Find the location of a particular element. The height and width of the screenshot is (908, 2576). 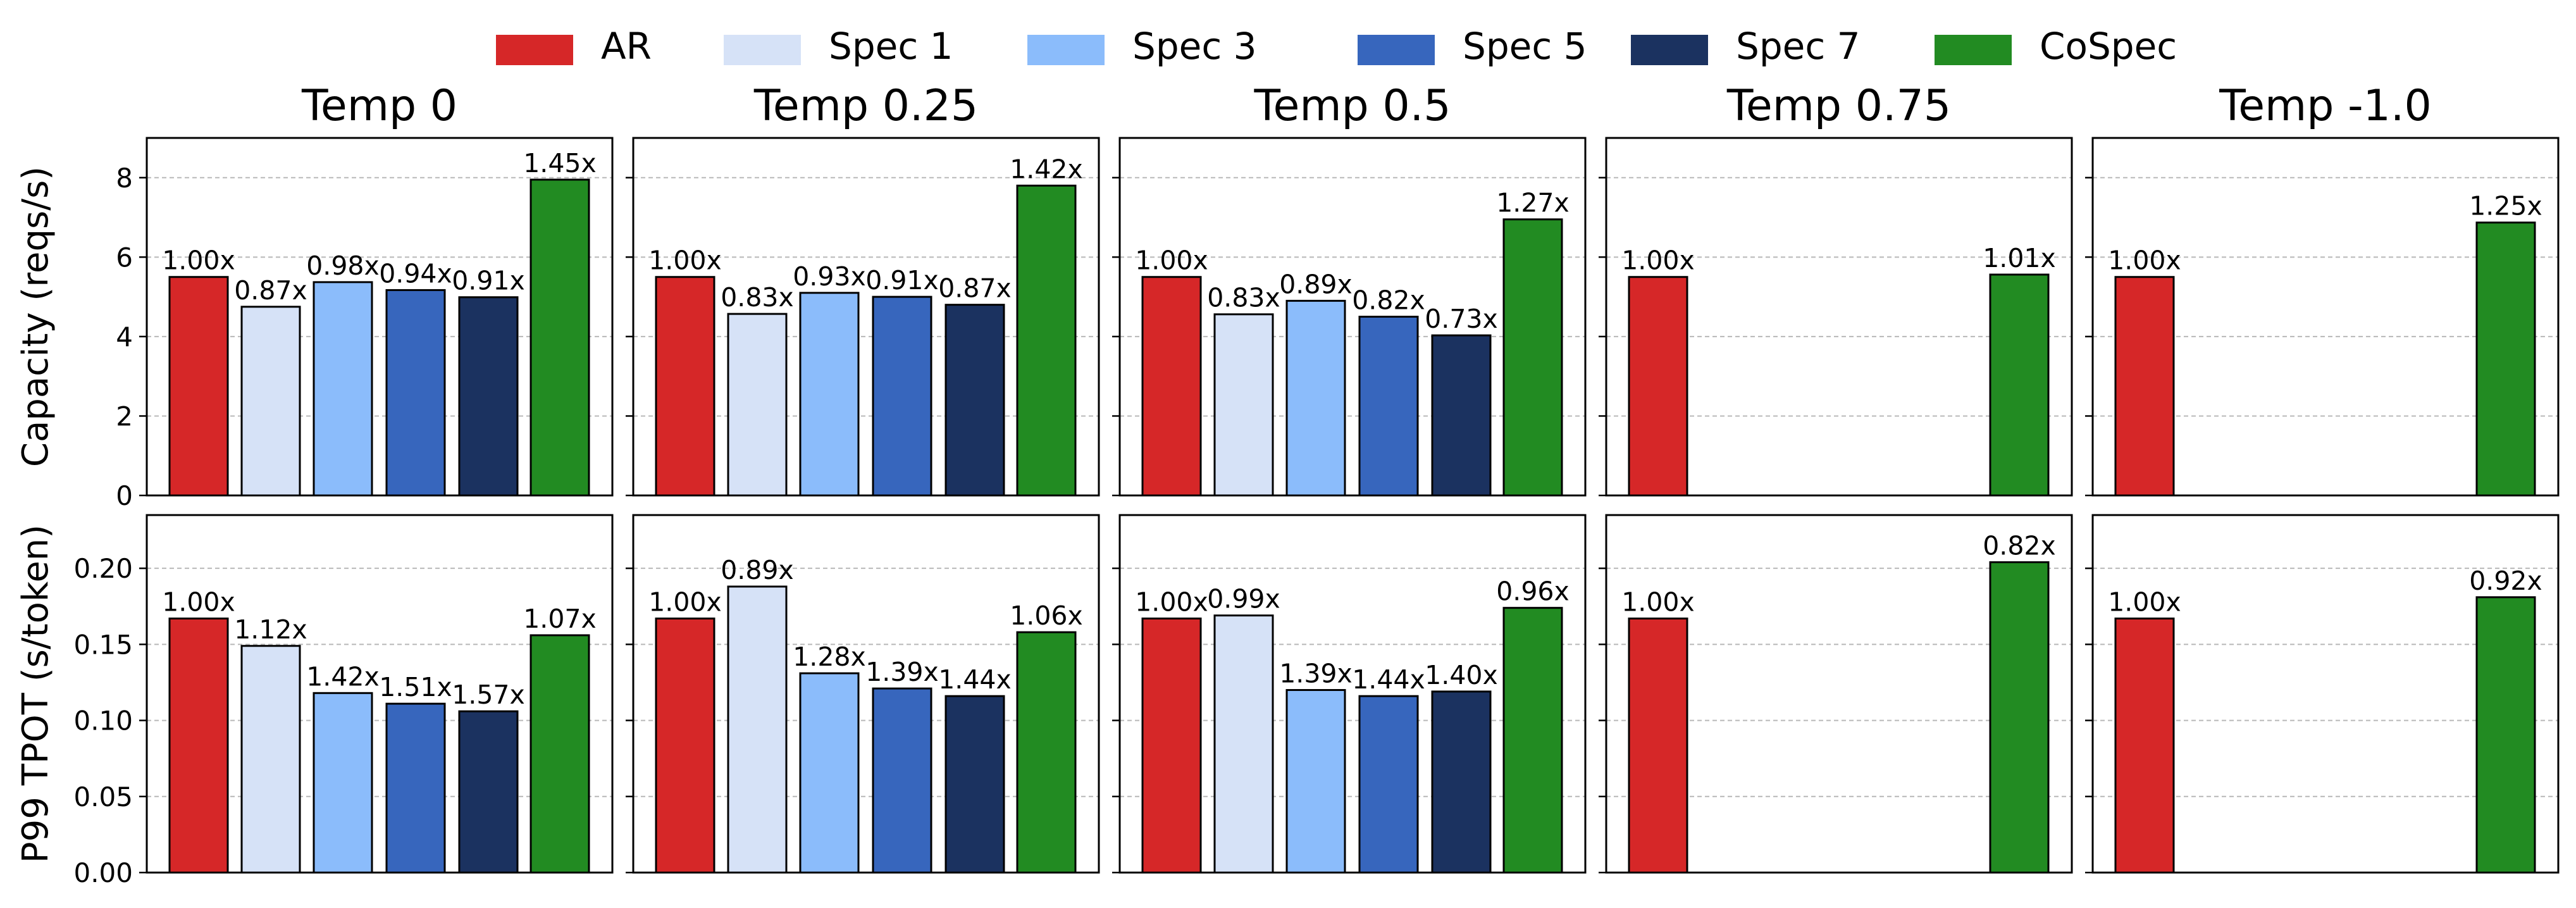

legend-item-spec-7: Spec 7 is located at coordinates (1746, 46).